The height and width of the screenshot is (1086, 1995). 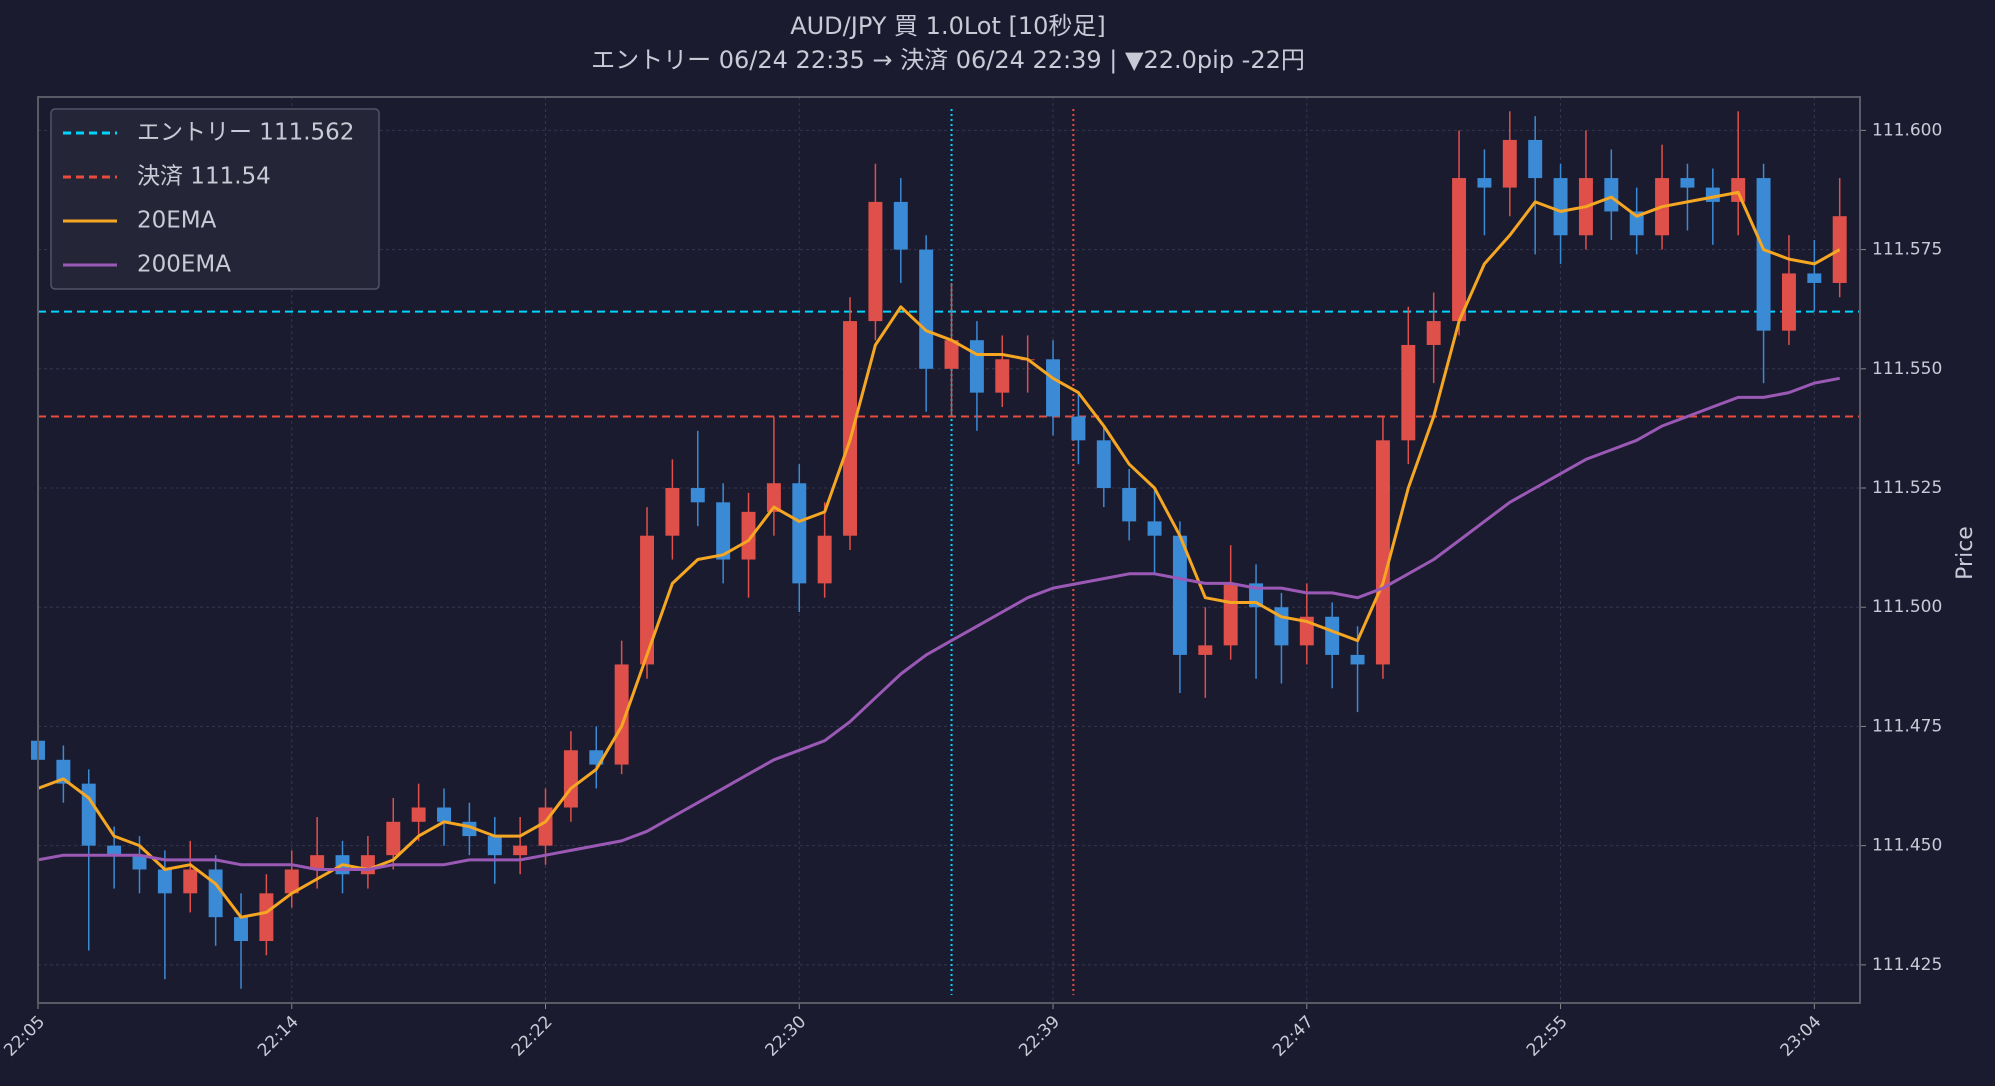 What do you see at coordinates (1907, 607) in the screenshot?
I see `y-tick-label: 111.500` at bounding box center [1907, 607].